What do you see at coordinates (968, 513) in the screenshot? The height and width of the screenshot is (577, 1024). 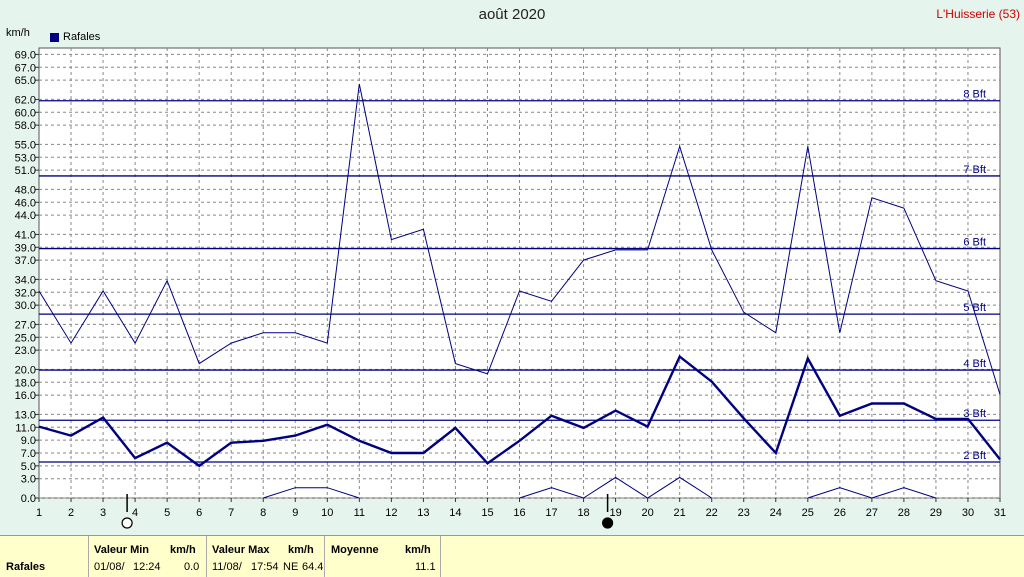 I see `x-tick-label: 30` at bounding box center [968, 513].